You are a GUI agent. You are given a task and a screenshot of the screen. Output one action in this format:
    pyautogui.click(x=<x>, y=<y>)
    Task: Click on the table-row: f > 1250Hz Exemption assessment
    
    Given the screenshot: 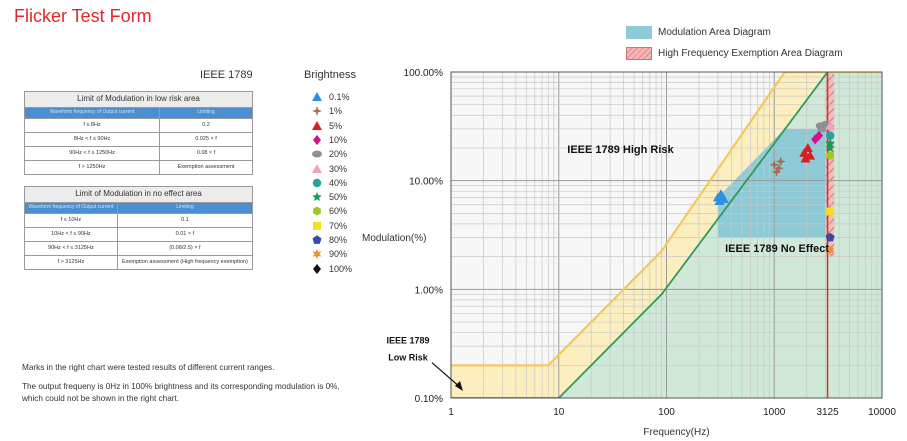 What is the action you would take?
    pyautogui.click(x=138, y=167)
    